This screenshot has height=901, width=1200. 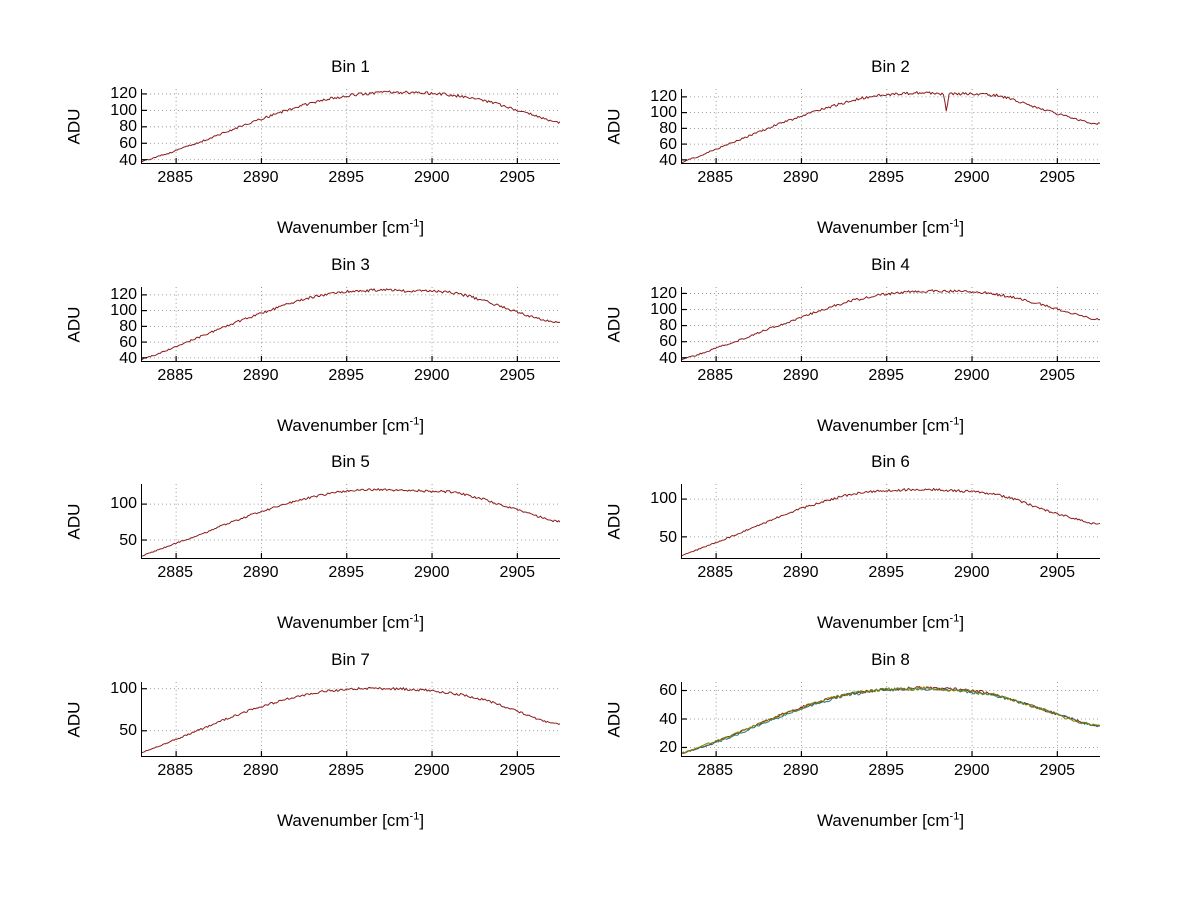 What do you see at coordinates (260, 770) in the screenshot?
I see `x-tick-label-7-2: 2890` at bounding box center [260, 770].